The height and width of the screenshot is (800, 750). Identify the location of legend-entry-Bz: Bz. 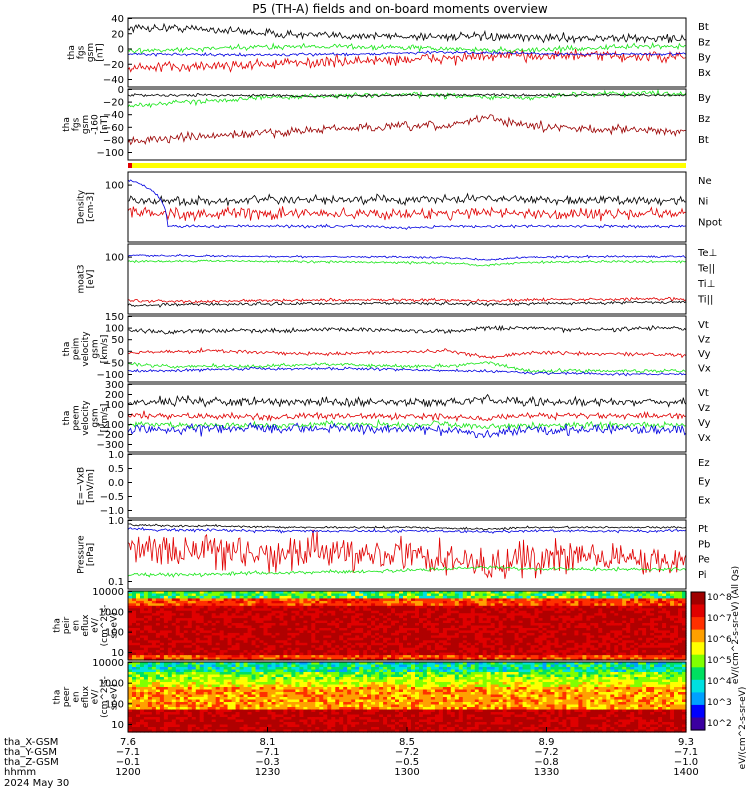
(704, 119).